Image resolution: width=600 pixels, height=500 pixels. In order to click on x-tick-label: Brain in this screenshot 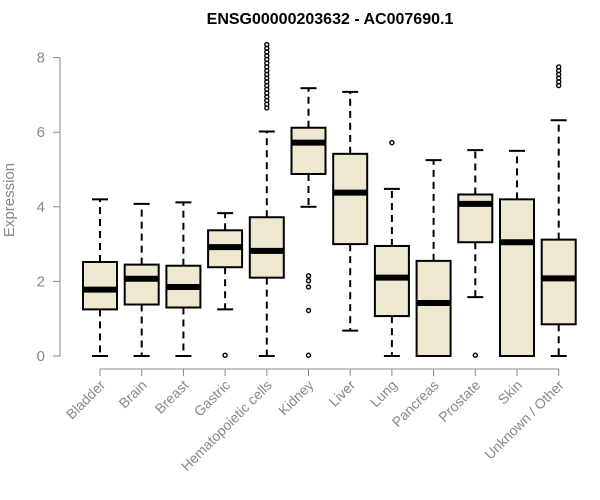, I will do `click(132, 394)`.